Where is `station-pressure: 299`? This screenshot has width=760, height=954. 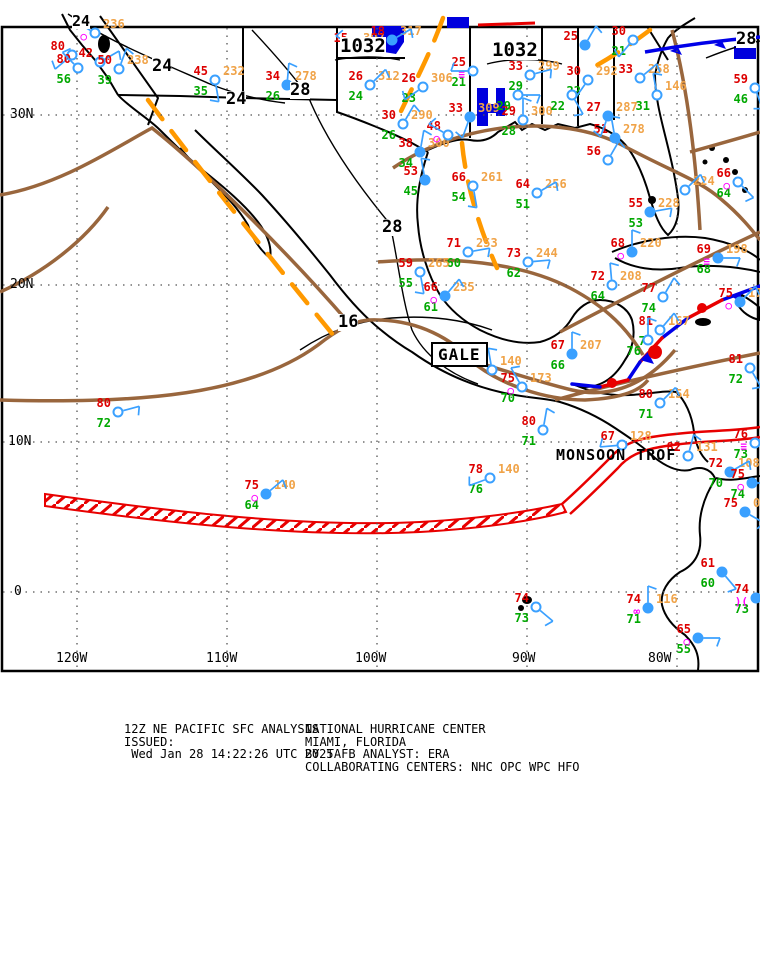 station-pressure: 299 is located at coordinates (549, 66).